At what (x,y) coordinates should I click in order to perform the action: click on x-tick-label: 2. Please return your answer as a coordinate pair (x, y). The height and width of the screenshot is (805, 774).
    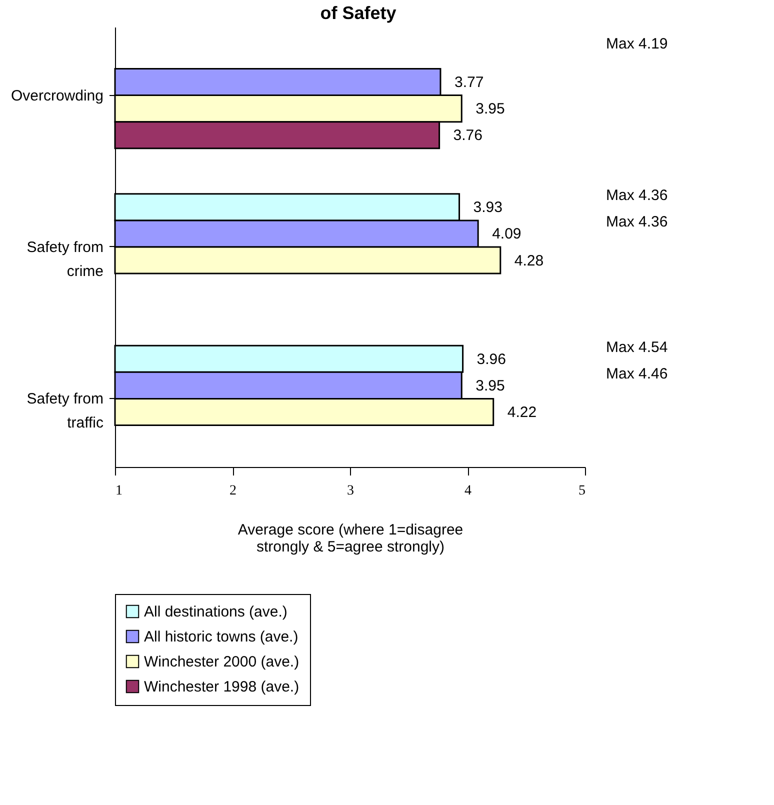
    Looking at the image, I should click on (233, 491).